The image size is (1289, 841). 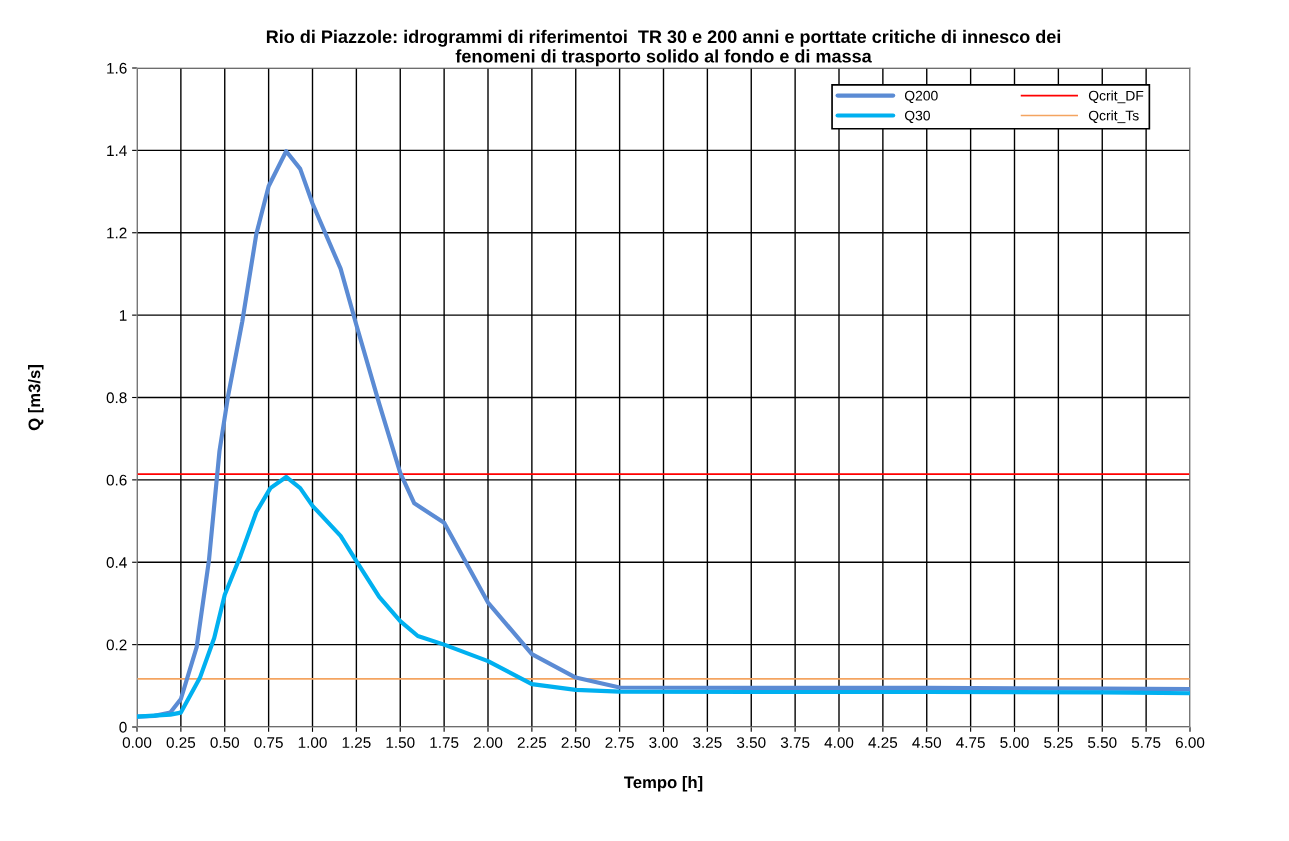 What do you see at coordinates (1146, 742) in the screenshot?
I see `x-tick-label: 5.75` at bounding box center [1146, 742].